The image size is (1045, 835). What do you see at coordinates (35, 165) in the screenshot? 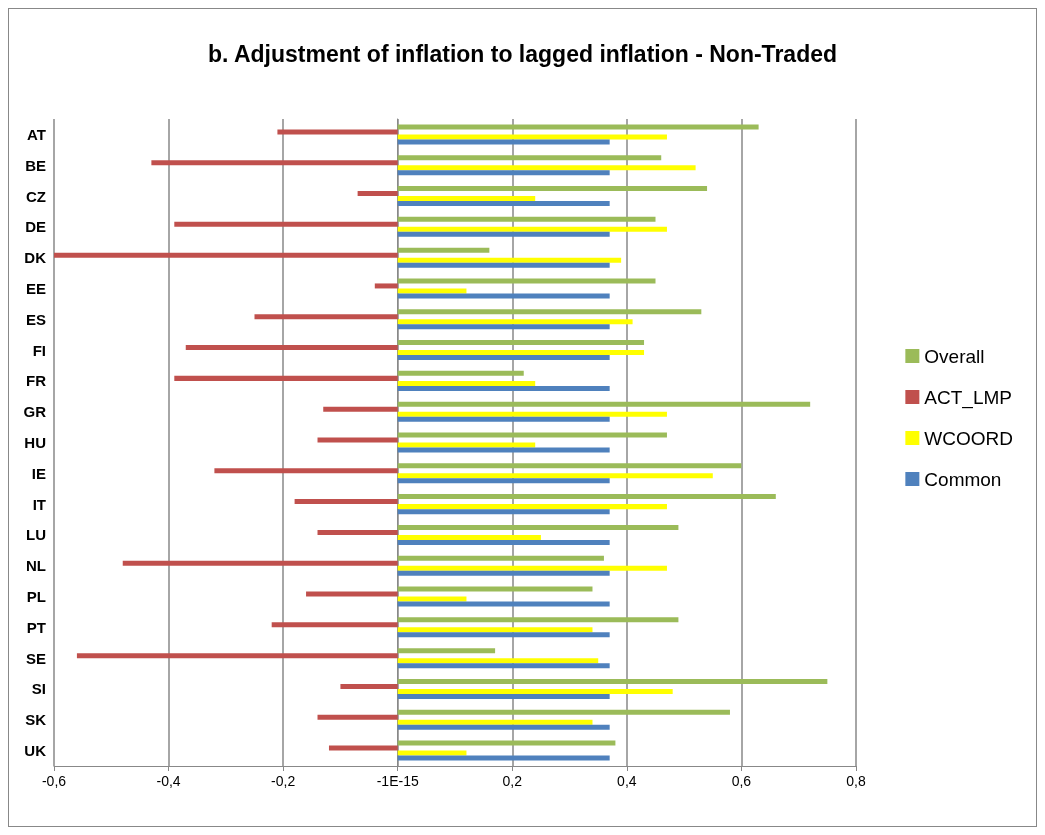
I see `y-tick-label: BE` at bounding box center [35, 165].